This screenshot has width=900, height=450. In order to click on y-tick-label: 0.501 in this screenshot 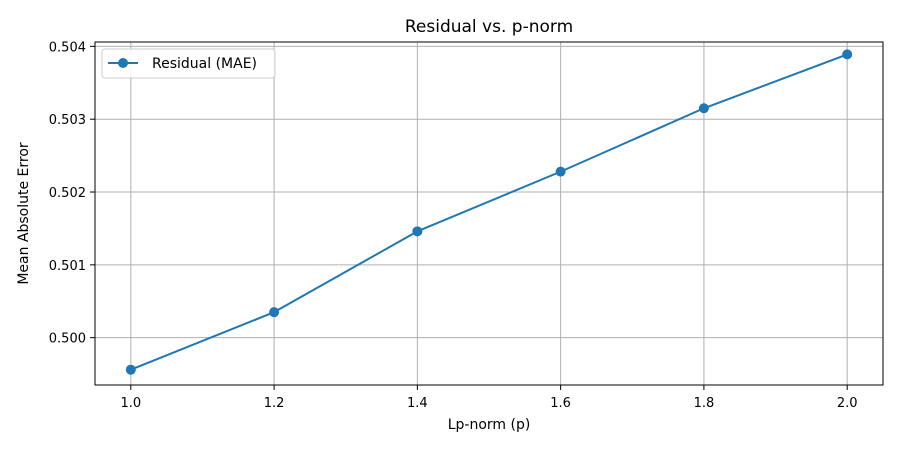, I will do `click(67, 266)`.